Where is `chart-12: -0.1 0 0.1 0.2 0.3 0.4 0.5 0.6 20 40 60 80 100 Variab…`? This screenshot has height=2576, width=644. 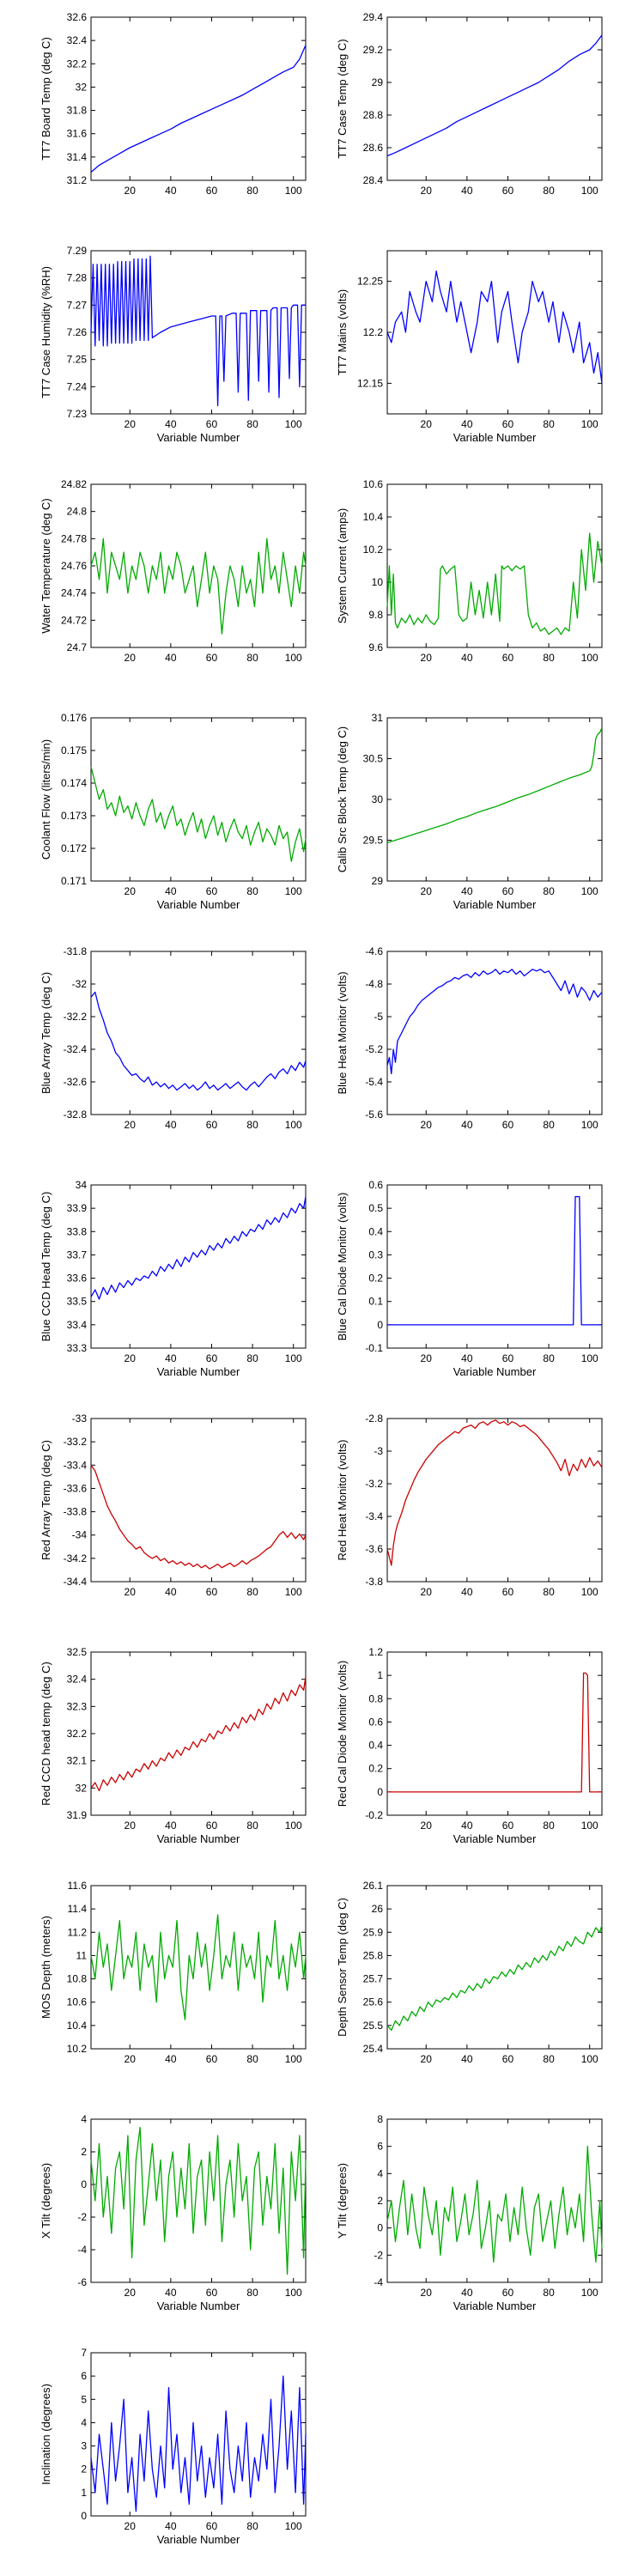
chart-12: -0.1 0 0.1 0.2 0.3 0.4 0.5 0.6 20 40 60 80 100 Variab… is located at coordinates (470, 1279).